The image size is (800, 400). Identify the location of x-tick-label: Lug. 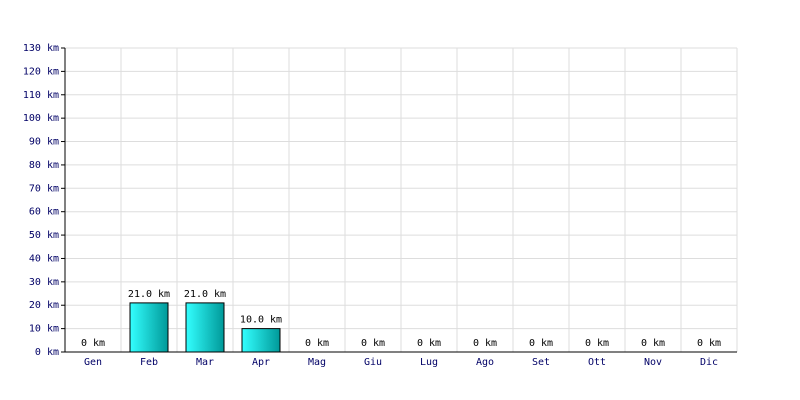
(429, 362).